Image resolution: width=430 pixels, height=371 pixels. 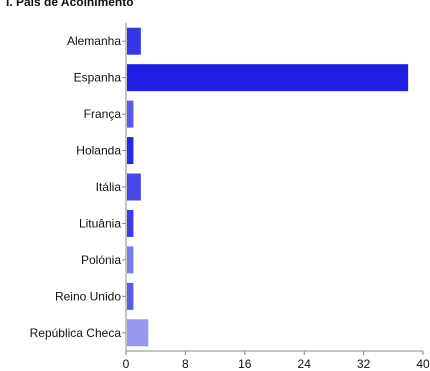 I want to click on bar-holanda, so click(x=130, y=151).